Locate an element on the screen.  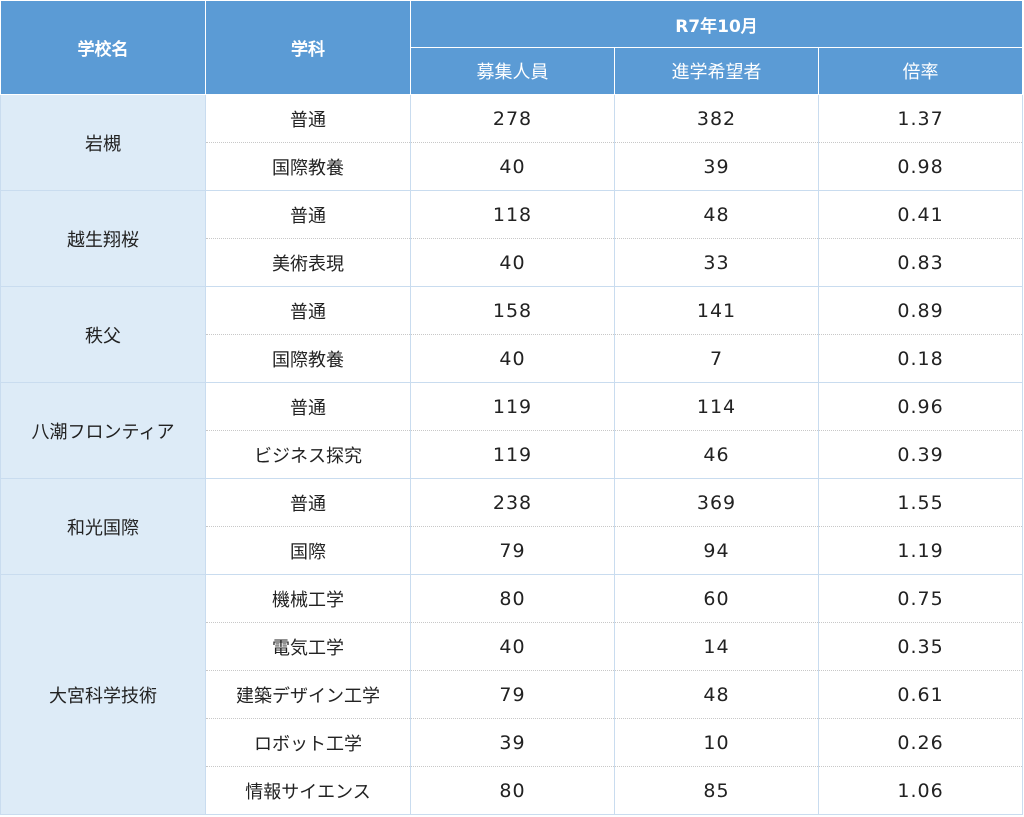
table-row: 国際教養 40 7 0.18 is located at coordinates (512, 358).